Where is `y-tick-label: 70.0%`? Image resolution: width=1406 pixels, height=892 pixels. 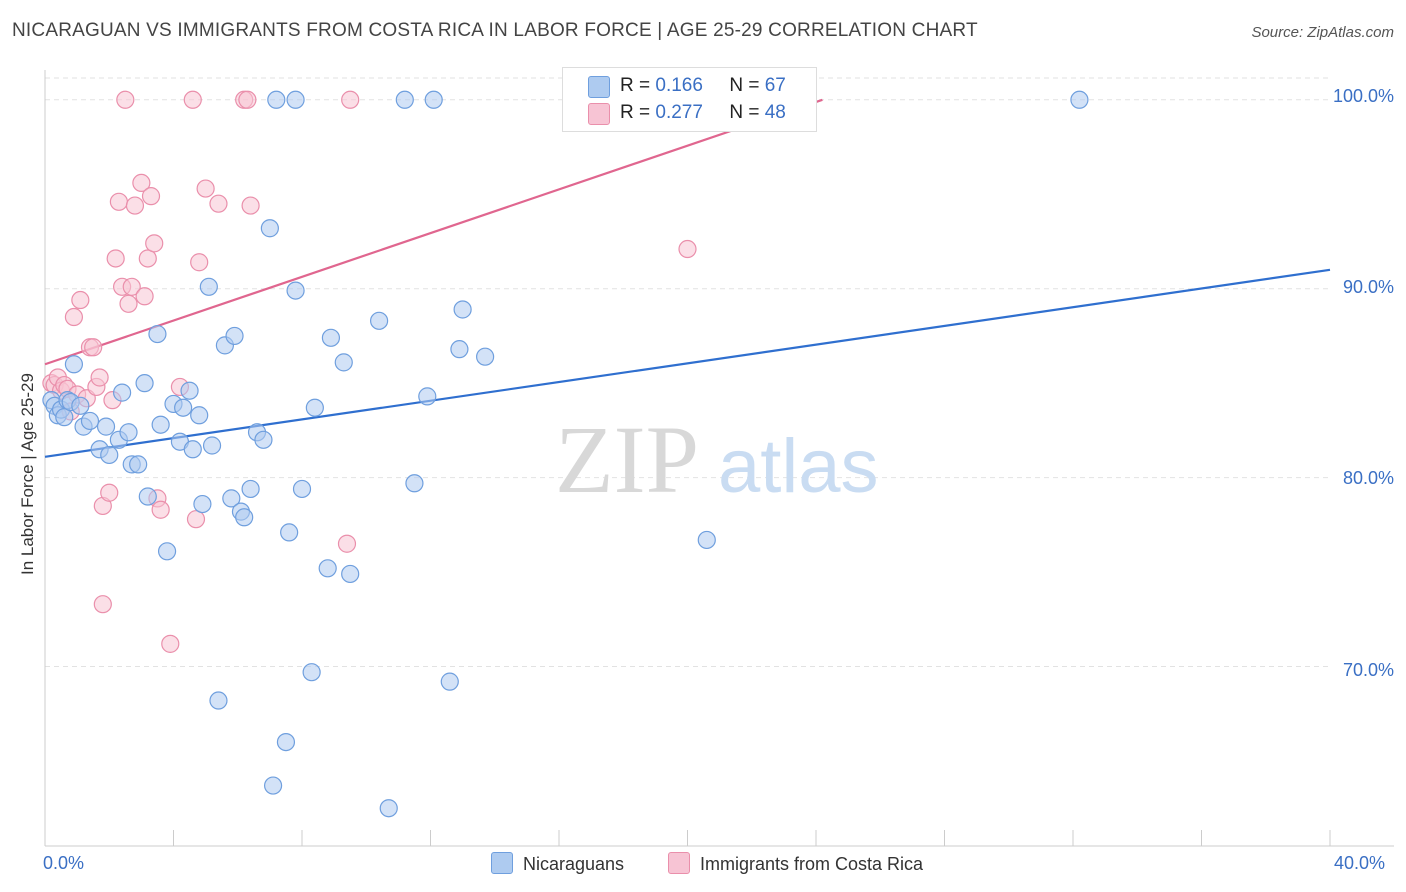
y-tick-label: 70.0% is located at coordinates (1368, 670).